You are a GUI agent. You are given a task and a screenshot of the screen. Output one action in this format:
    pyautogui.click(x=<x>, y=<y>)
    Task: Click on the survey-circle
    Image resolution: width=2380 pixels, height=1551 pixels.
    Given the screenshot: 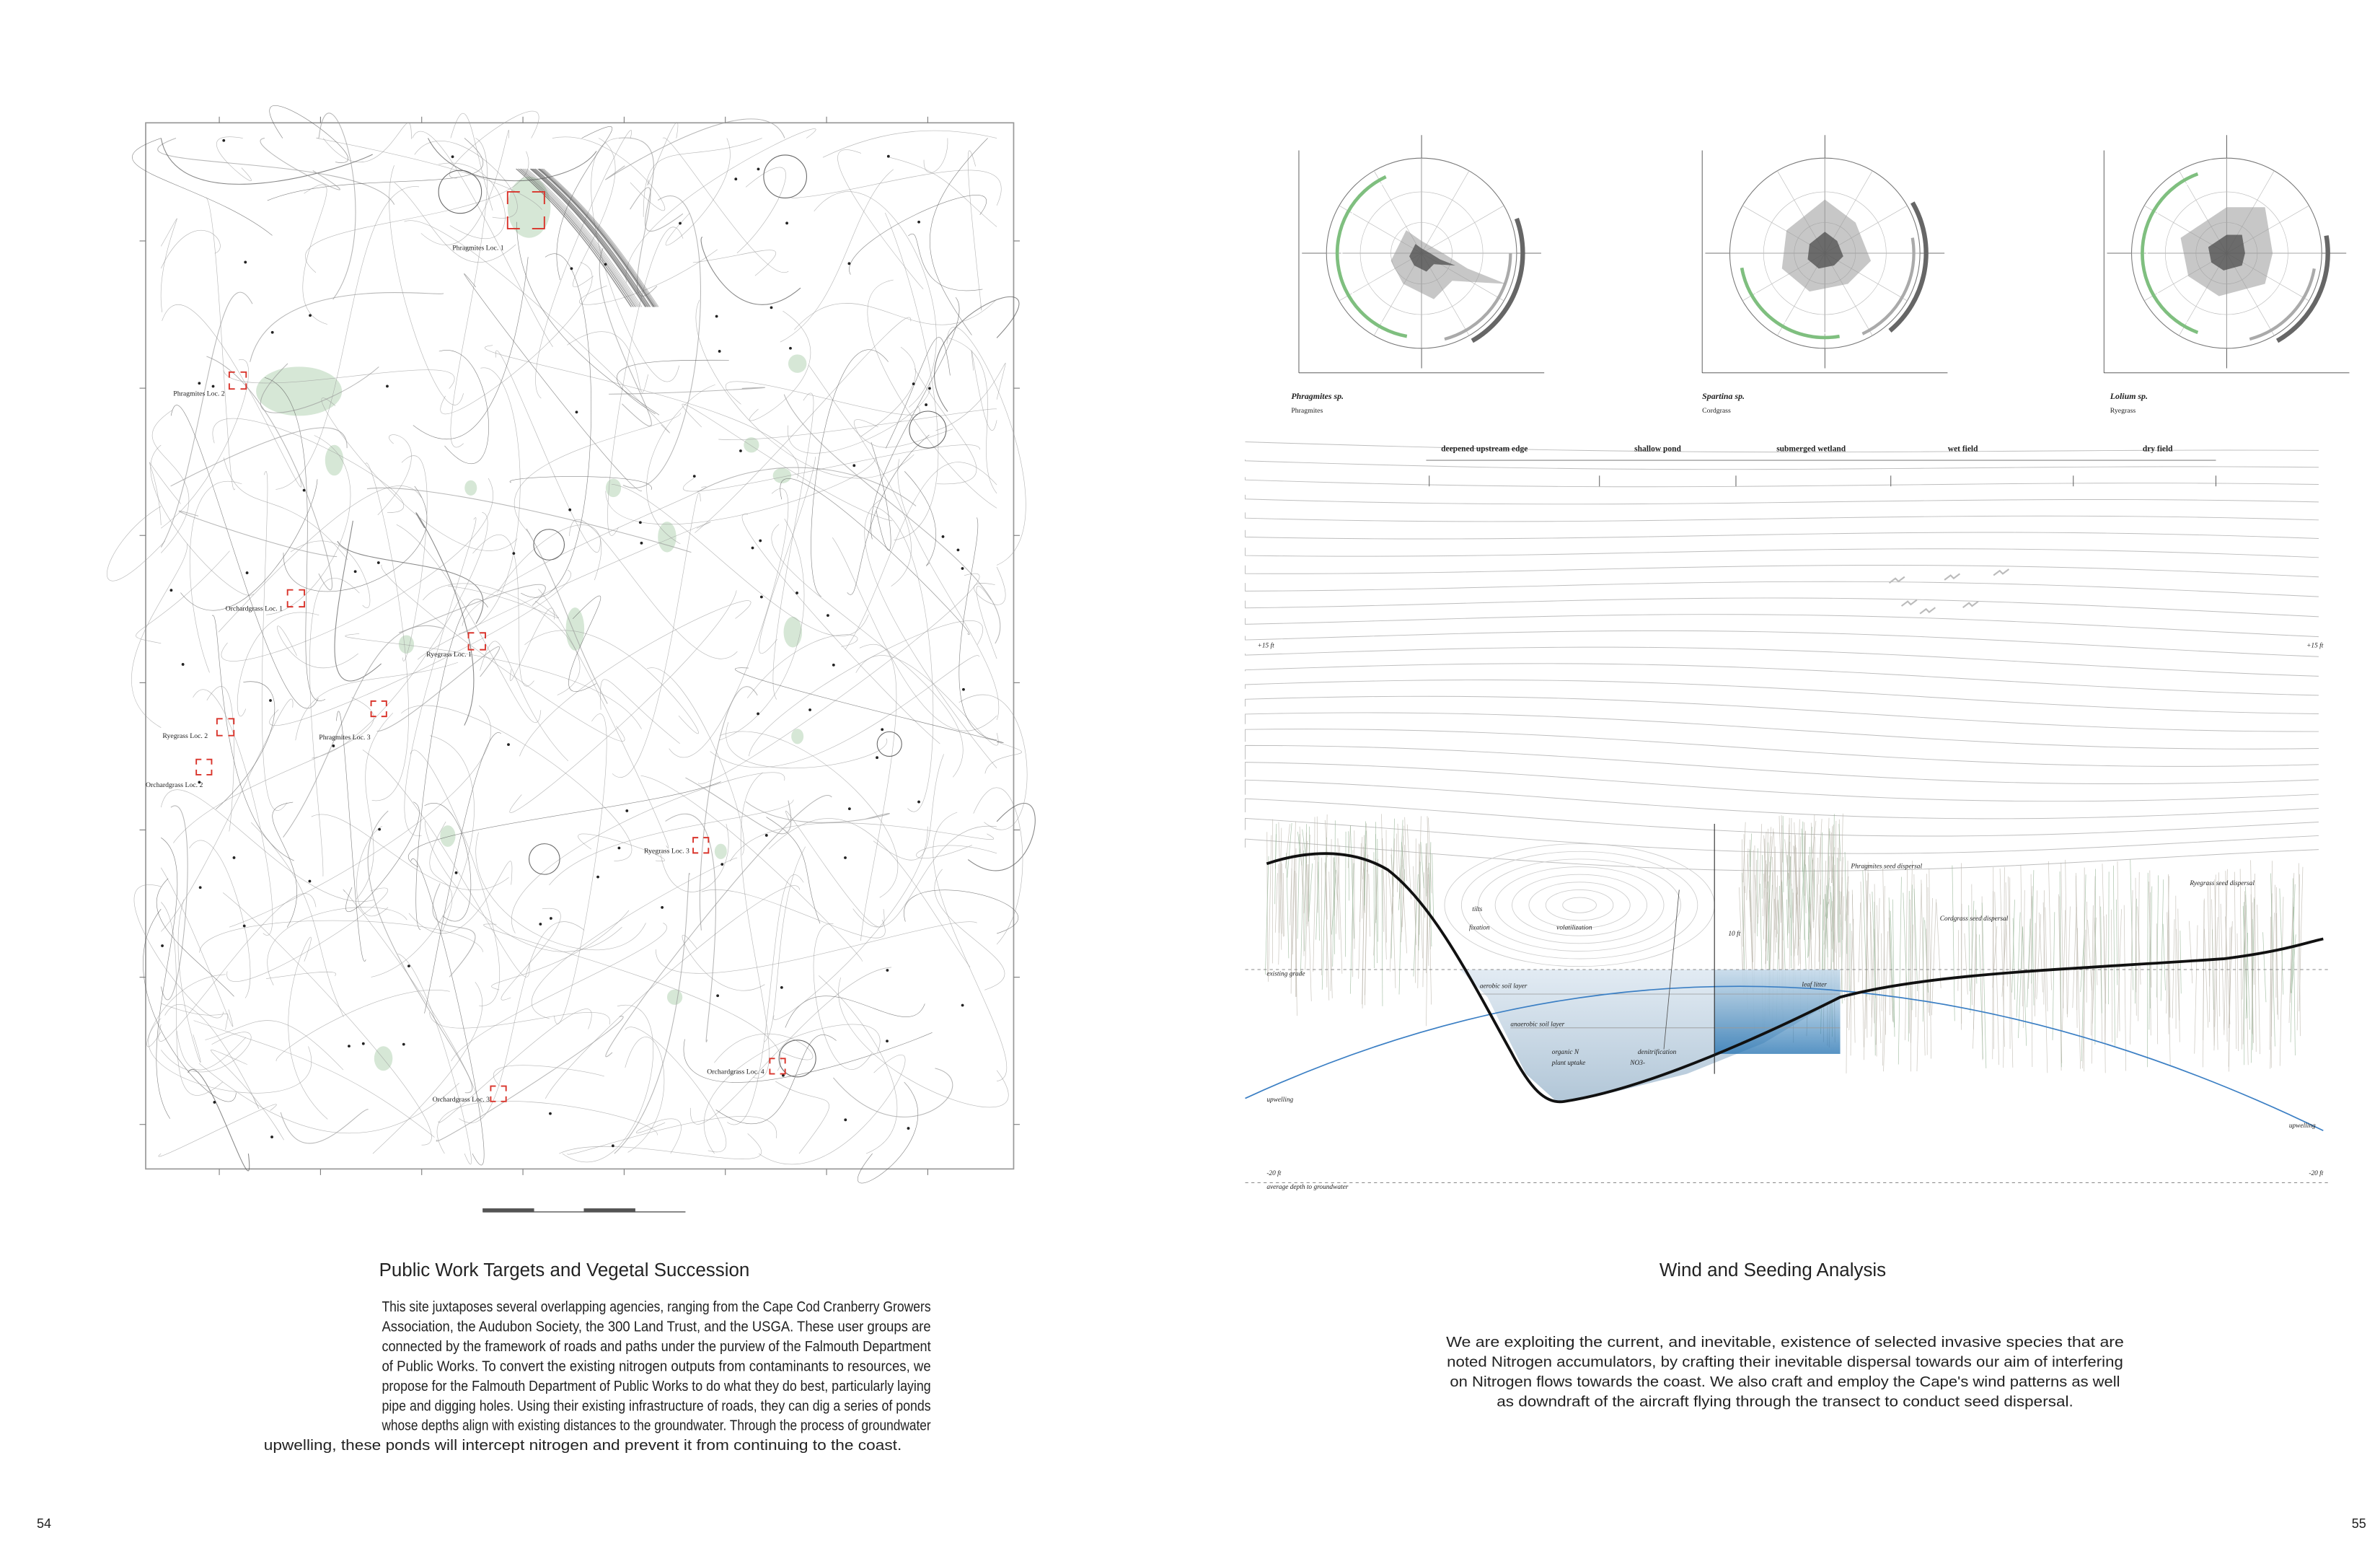 What is the action you would take?
    pyautogui.click(x=797, y=1059)
    